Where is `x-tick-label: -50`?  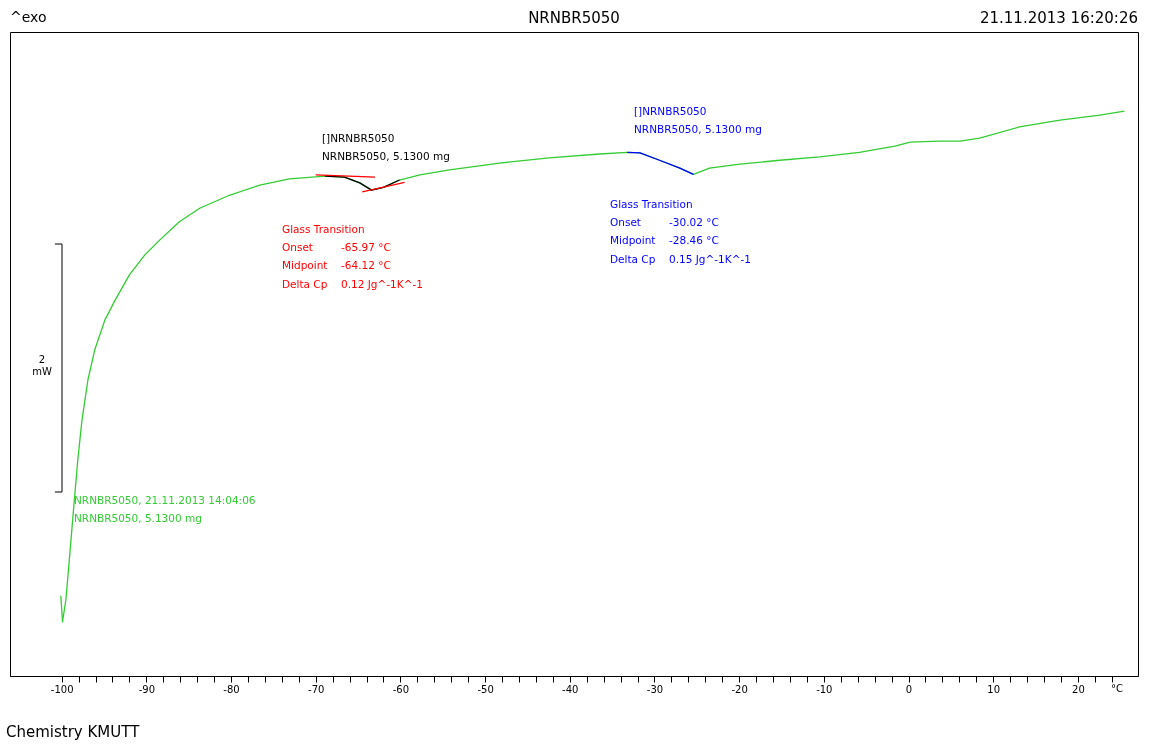
x-tick-label: -50 is located at coordinates (485, 689).